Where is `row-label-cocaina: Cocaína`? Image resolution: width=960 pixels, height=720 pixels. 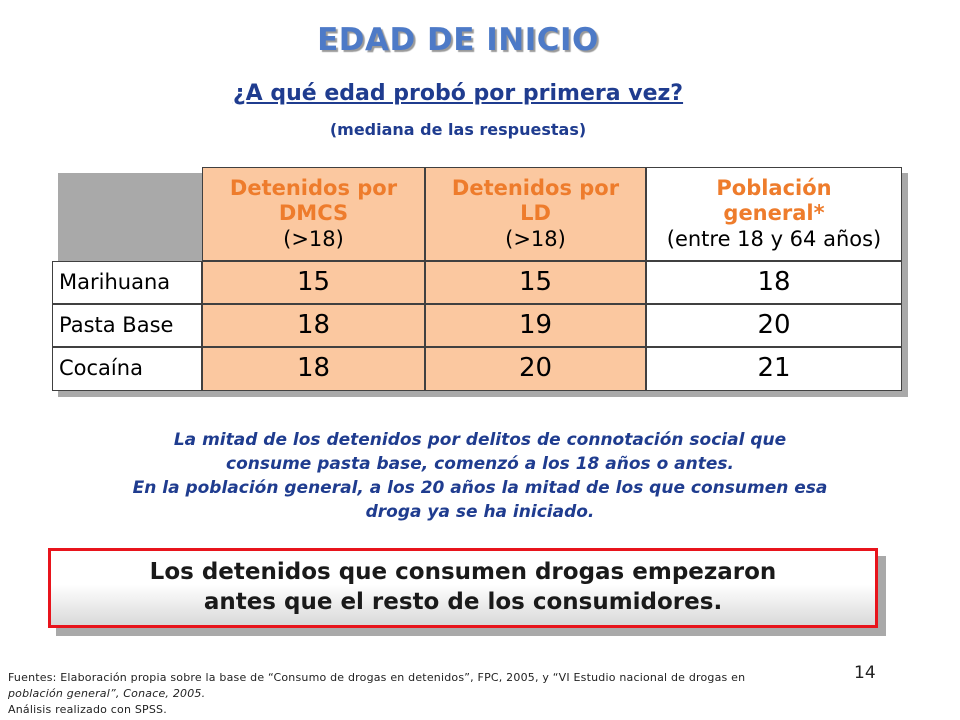 row-label-cocaina: Cocaína is located at coordinates (127, 369).